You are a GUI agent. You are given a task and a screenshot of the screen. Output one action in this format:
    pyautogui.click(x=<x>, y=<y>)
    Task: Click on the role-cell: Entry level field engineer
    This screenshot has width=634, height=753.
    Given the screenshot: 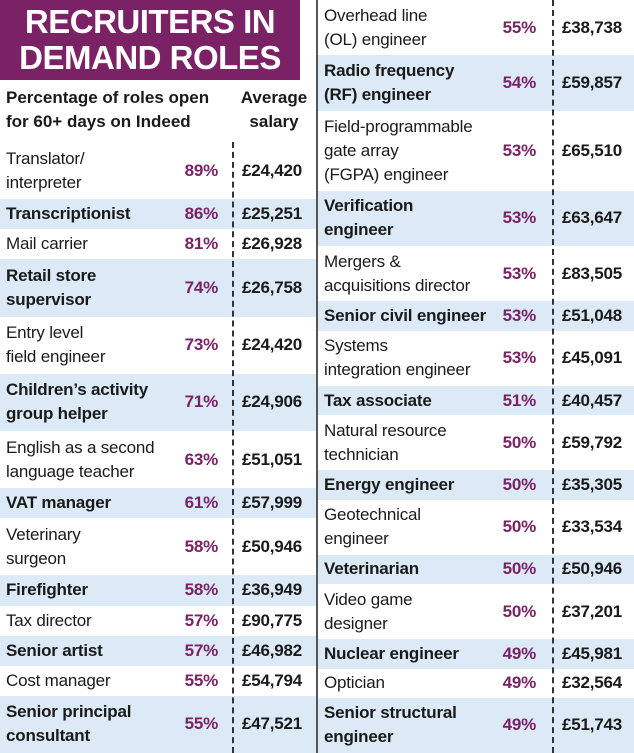 What is the action you would take?
    pyautogui.click(x=55, y=345)
    